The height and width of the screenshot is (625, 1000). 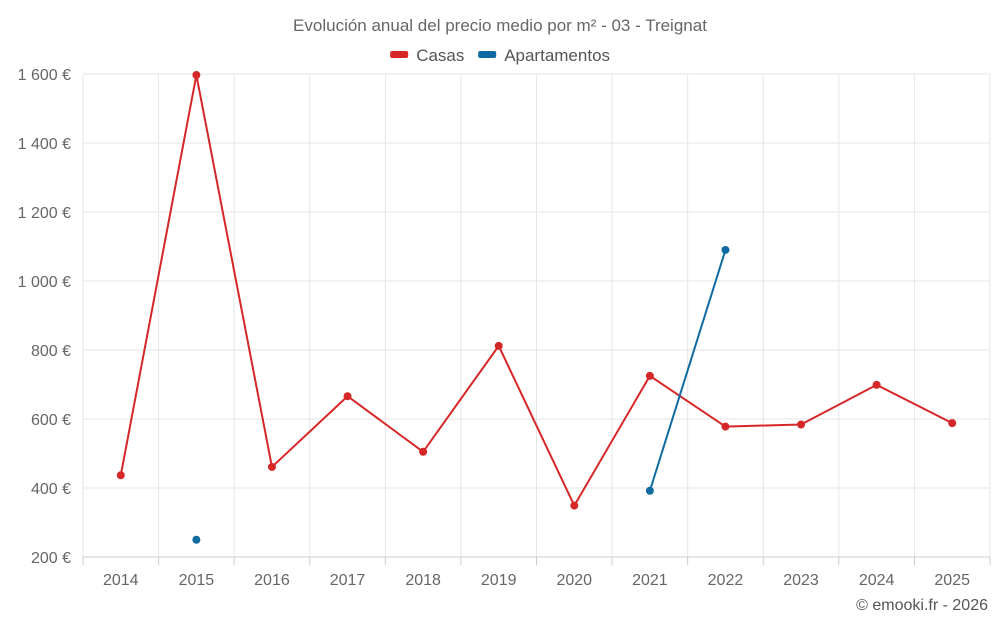 What do you see at coordinates (440, 55) in the screenshot?
I see `legend-label: Casas` at bounding box center [440, 55].